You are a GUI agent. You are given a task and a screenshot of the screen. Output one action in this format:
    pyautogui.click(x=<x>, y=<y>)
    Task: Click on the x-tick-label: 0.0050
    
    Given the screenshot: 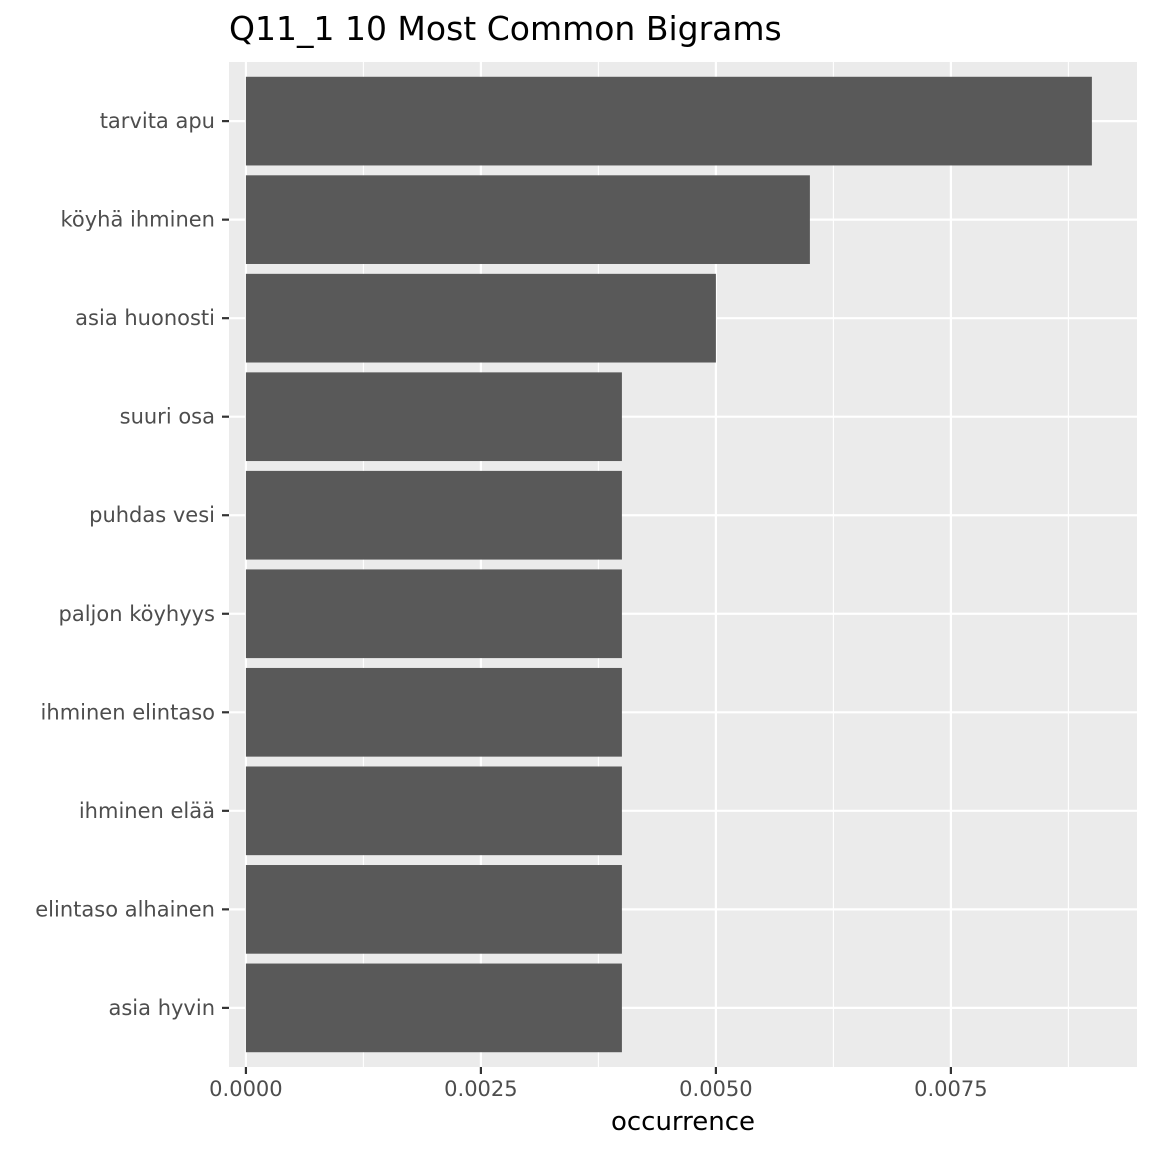 What is the action you would take?
    pyautogui.click(x=715, y=1089)
    